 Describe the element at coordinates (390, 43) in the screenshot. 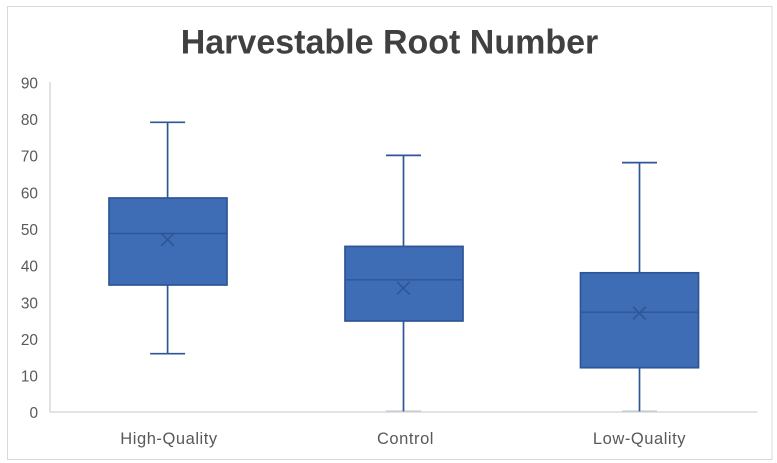

I see `svg-text: Harvestable Root Number` at that location.